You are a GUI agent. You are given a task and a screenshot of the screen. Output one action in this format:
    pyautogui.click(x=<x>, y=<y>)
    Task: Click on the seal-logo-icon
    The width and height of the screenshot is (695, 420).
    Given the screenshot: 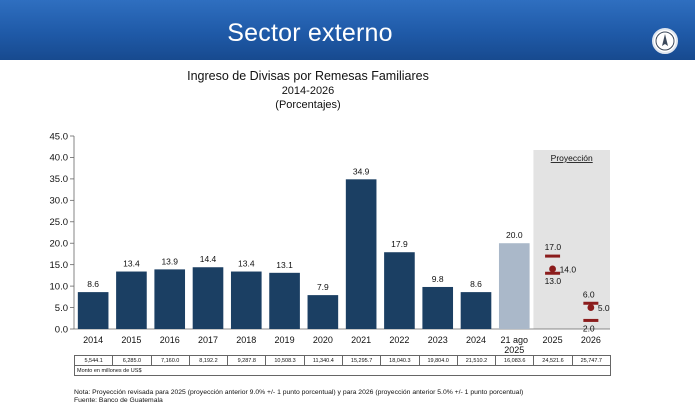 What is the action you would take?
    pyautogui.click(x=665, y=41)
    